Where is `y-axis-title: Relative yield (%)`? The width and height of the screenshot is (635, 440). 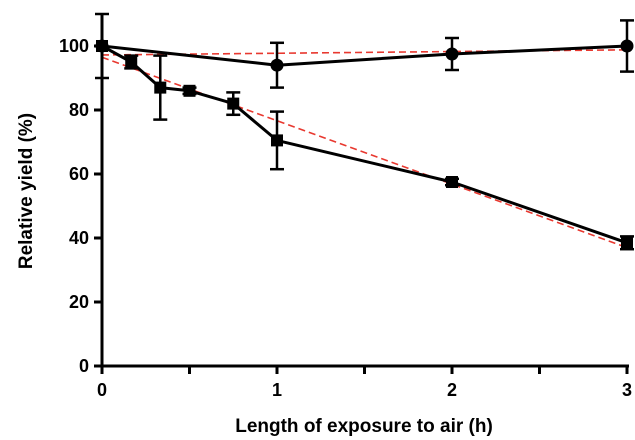 y-axis-title: Relative yield (%) is located at coordinates (26, 191).